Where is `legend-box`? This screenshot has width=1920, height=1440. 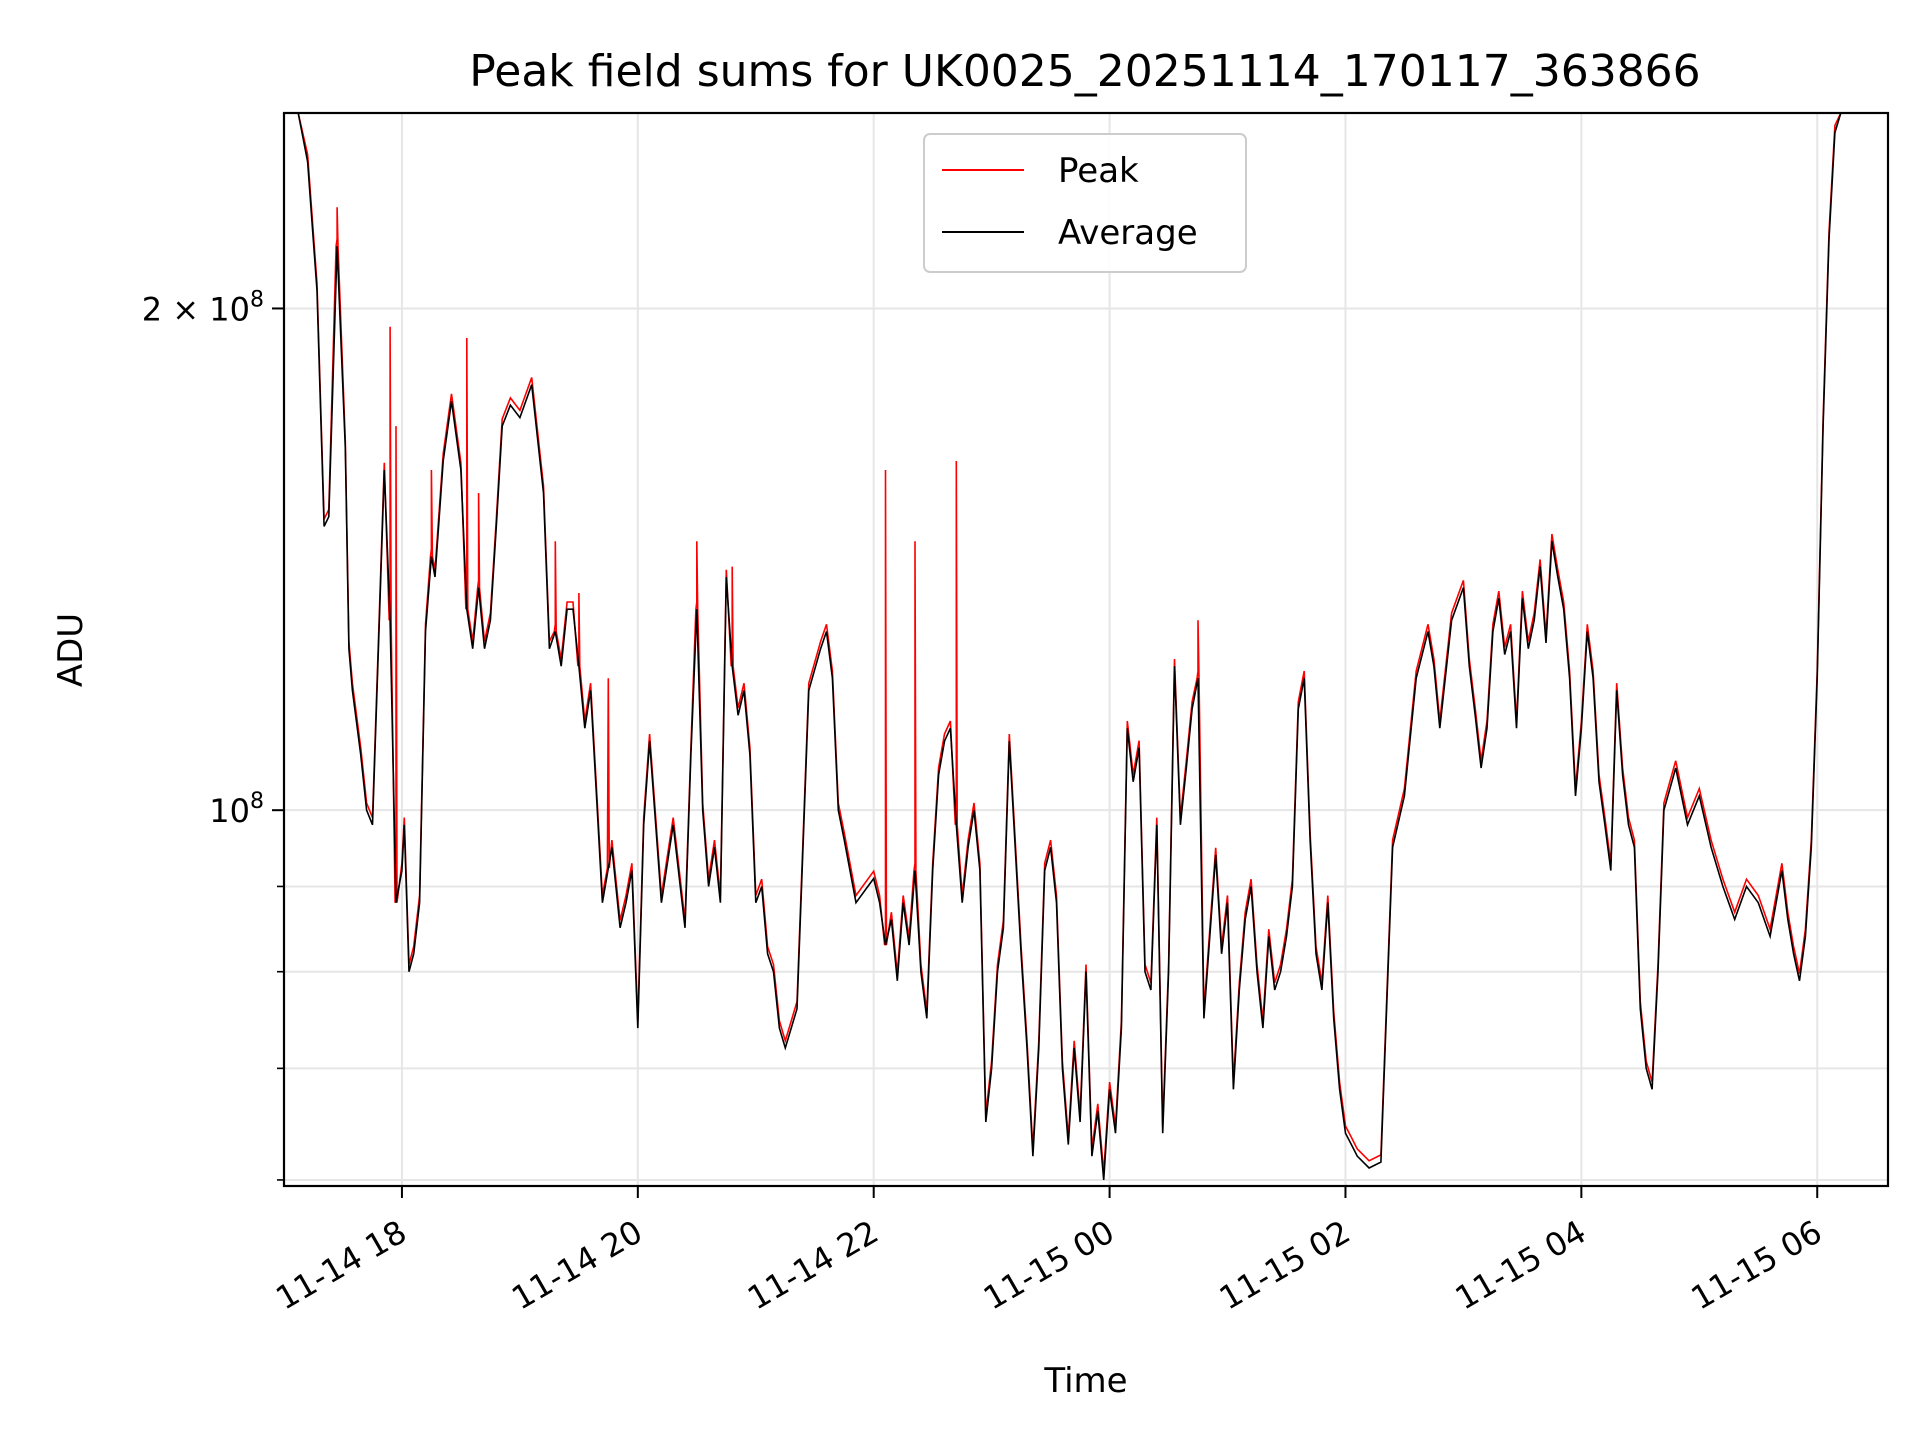
legend-box is located at coordinates (1085, 203).